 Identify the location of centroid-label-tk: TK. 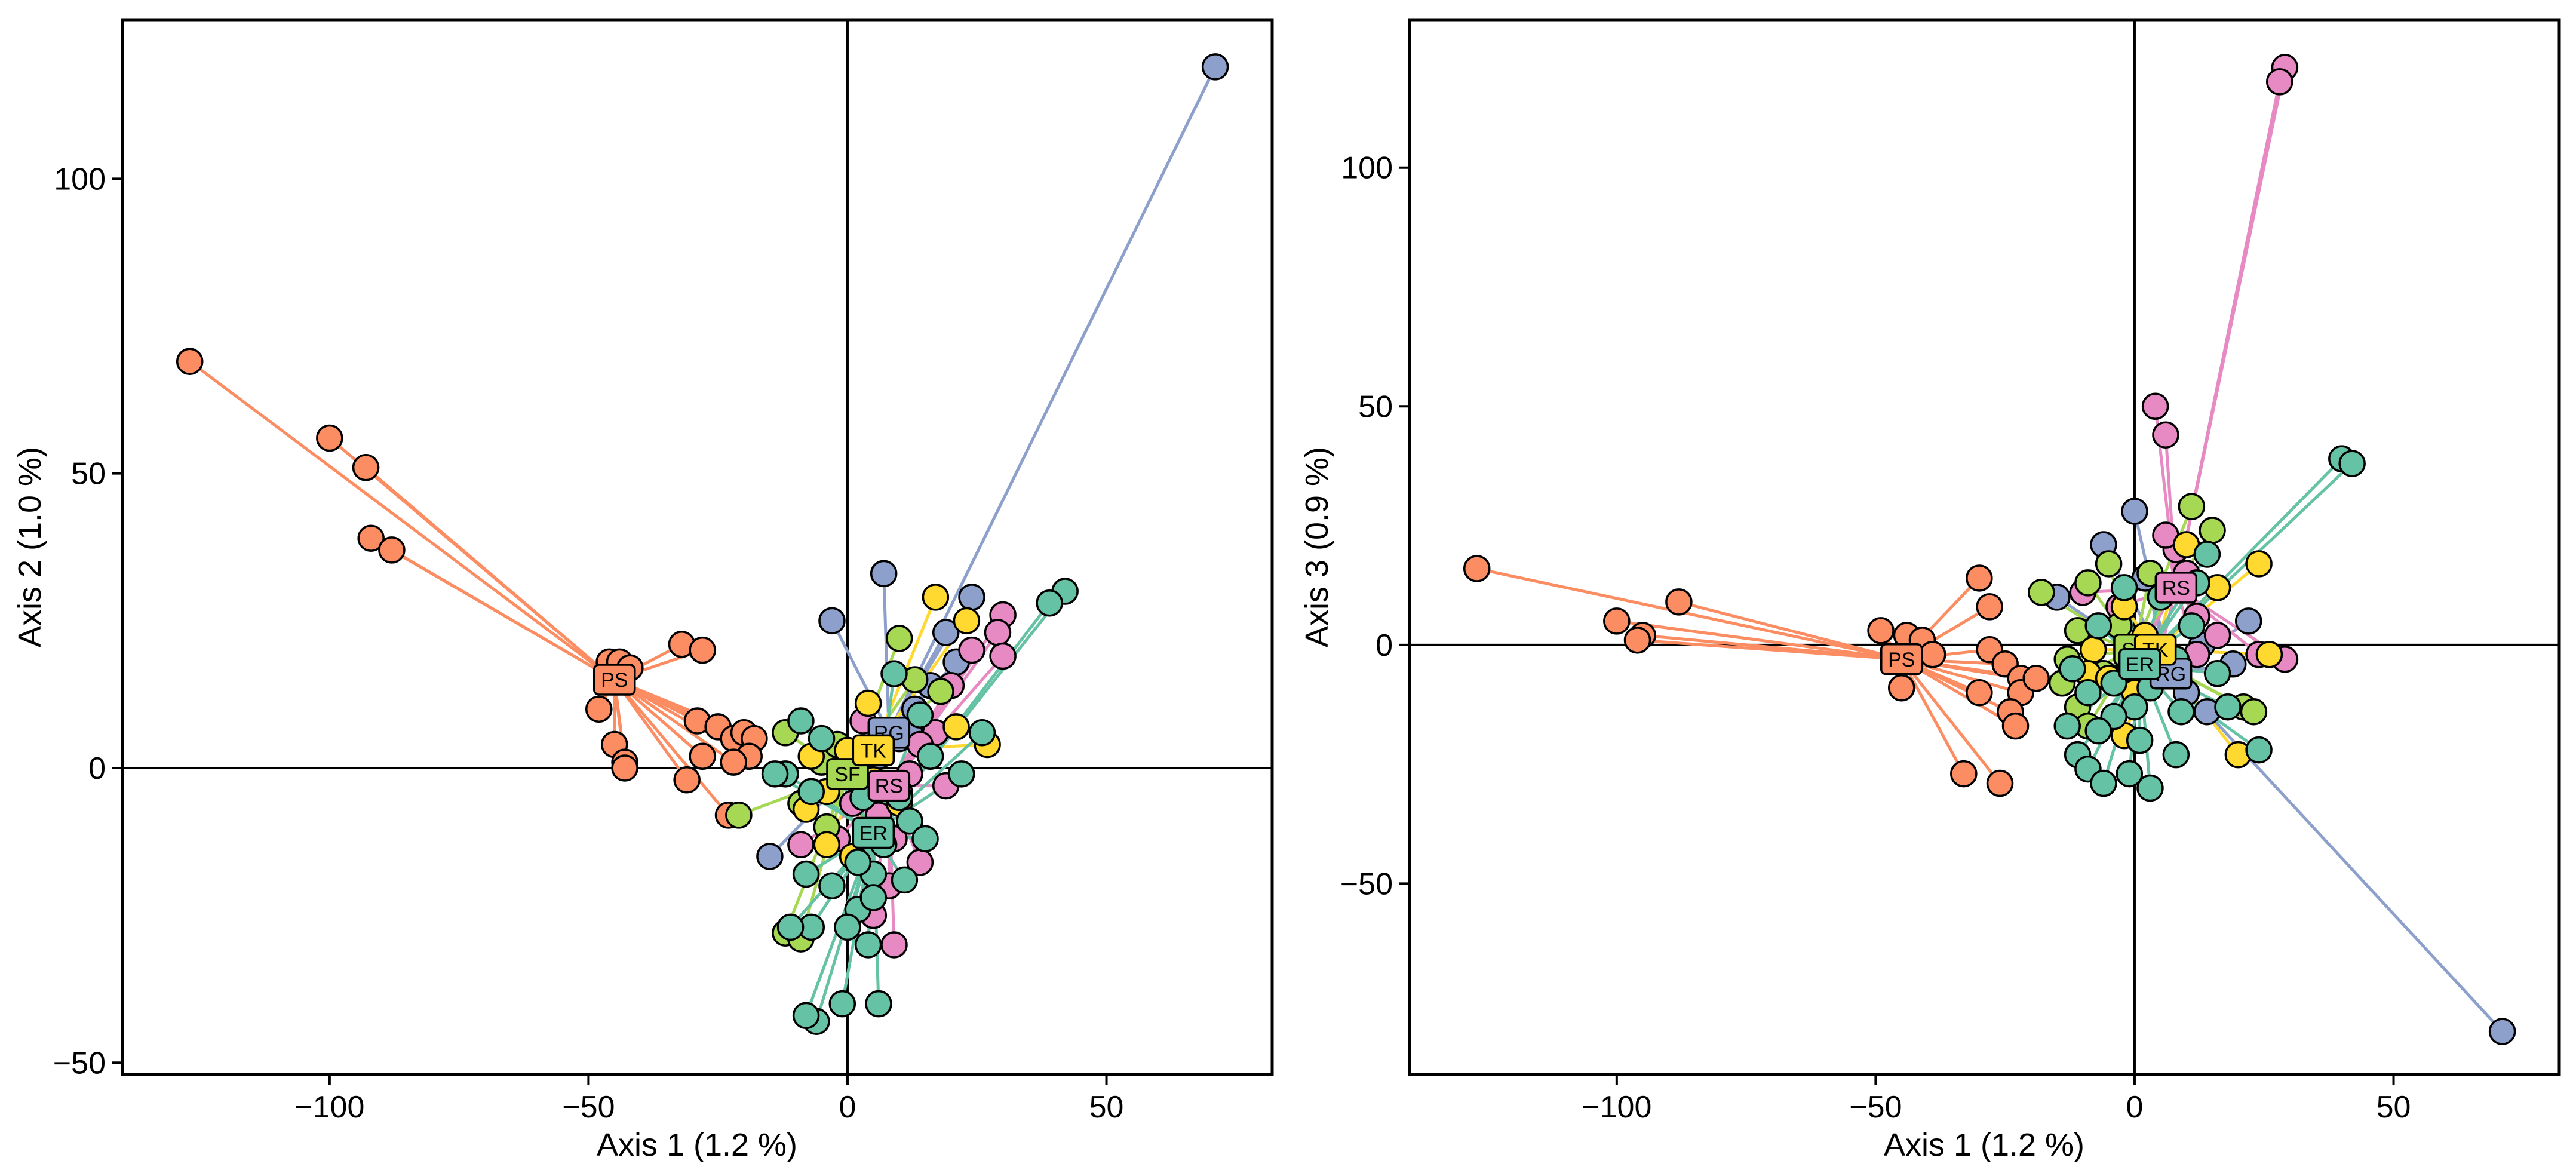
(874, 751).